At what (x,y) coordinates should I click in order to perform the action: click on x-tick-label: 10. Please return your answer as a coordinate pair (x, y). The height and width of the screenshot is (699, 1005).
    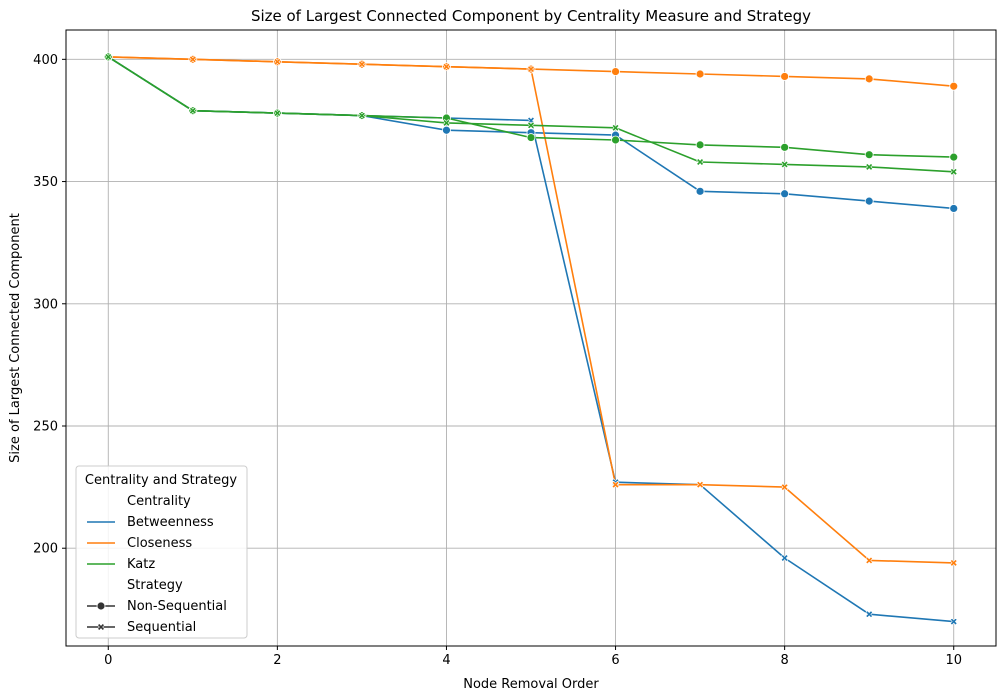
    Looking at the image, I should click on (953, 660).